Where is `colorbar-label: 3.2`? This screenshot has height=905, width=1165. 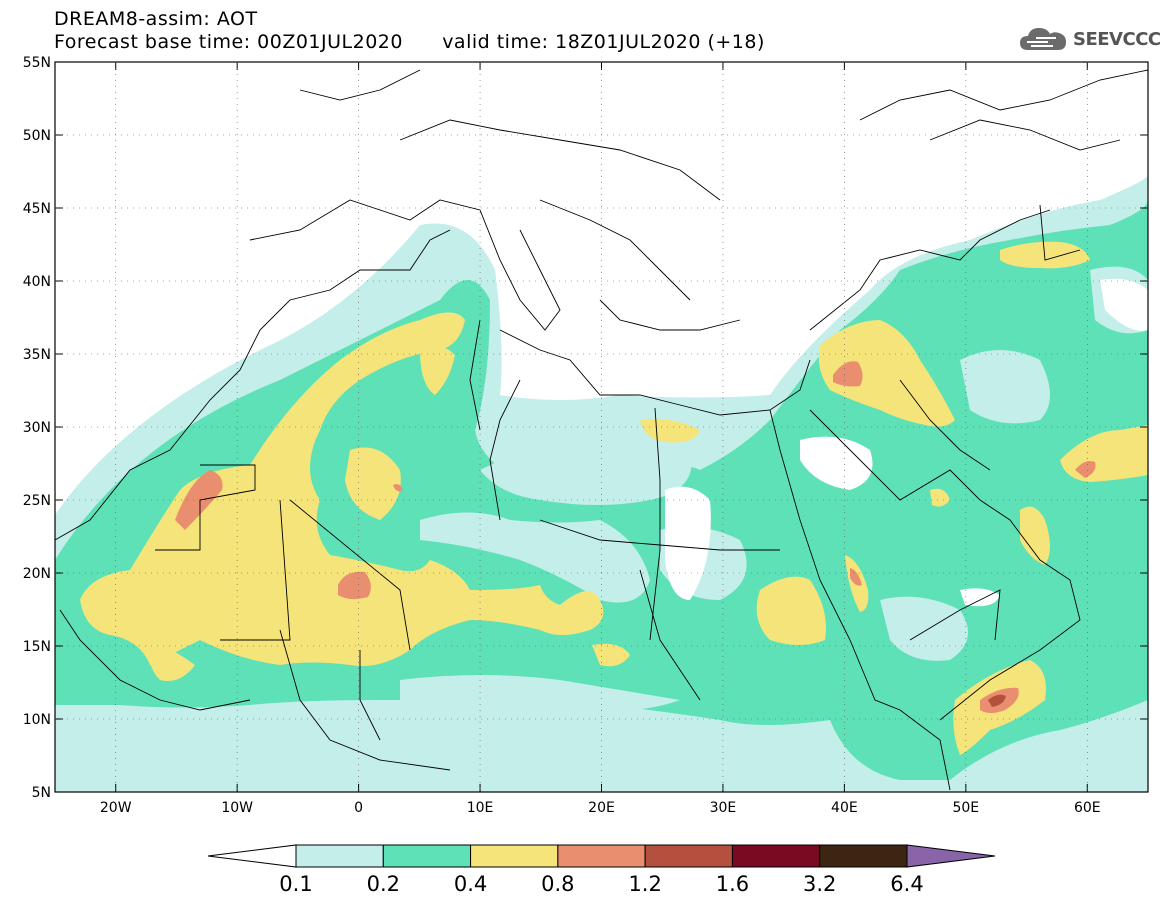
colorbar-label: 3.2 is located at coordinates (819, 884).